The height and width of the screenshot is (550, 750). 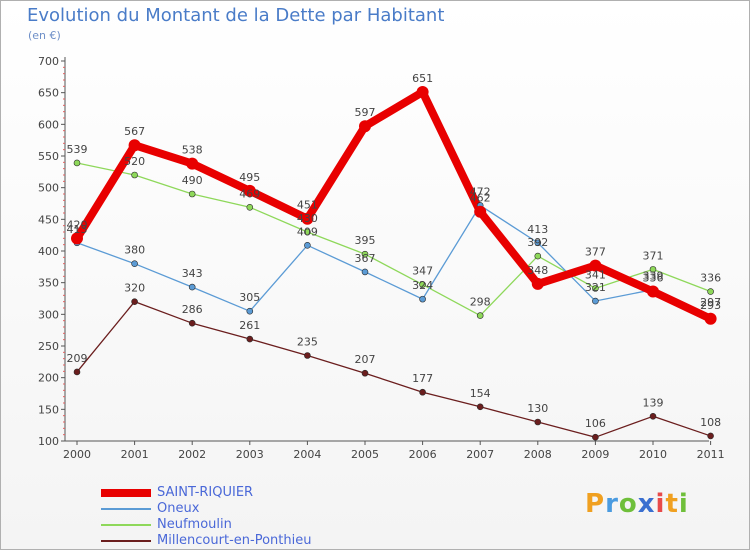 I want to click on data-label: 341, so click(x=595, y=274).